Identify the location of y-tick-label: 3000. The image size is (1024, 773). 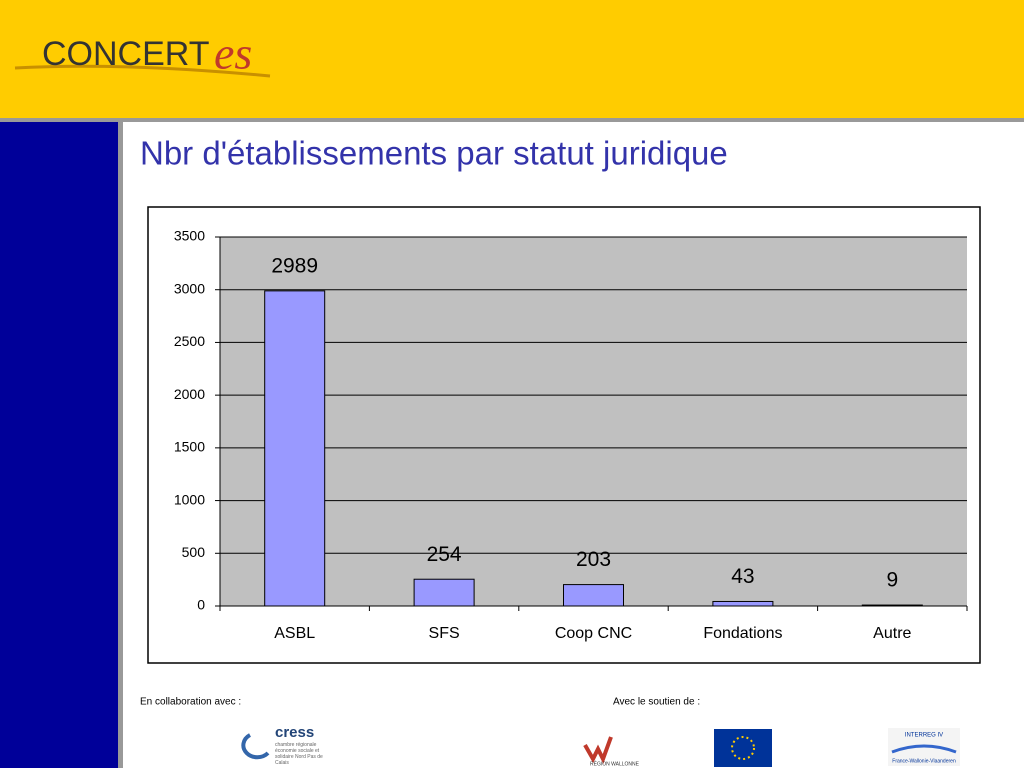
(189, 288).